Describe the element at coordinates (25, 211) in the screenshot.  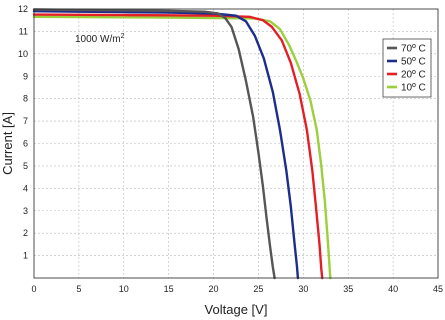
I see `y-tick-label: 3` at that location.